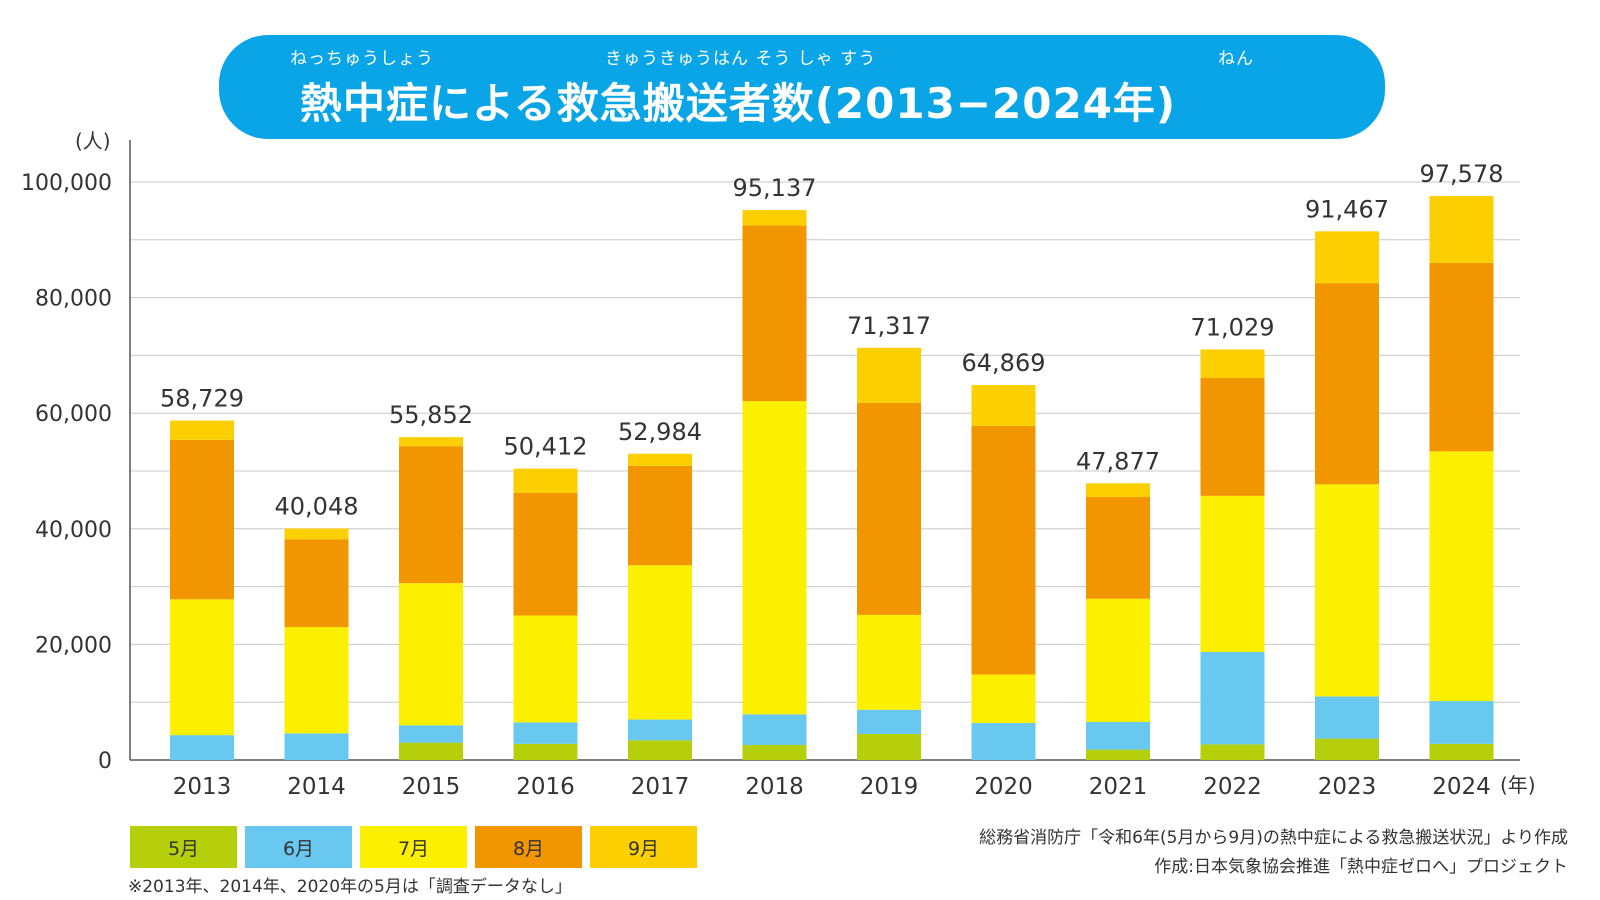  What do you see at coordinates (545, 787) in the screenshot?
I see `x-tick-label: 2016` at bounding box center [545, 787].